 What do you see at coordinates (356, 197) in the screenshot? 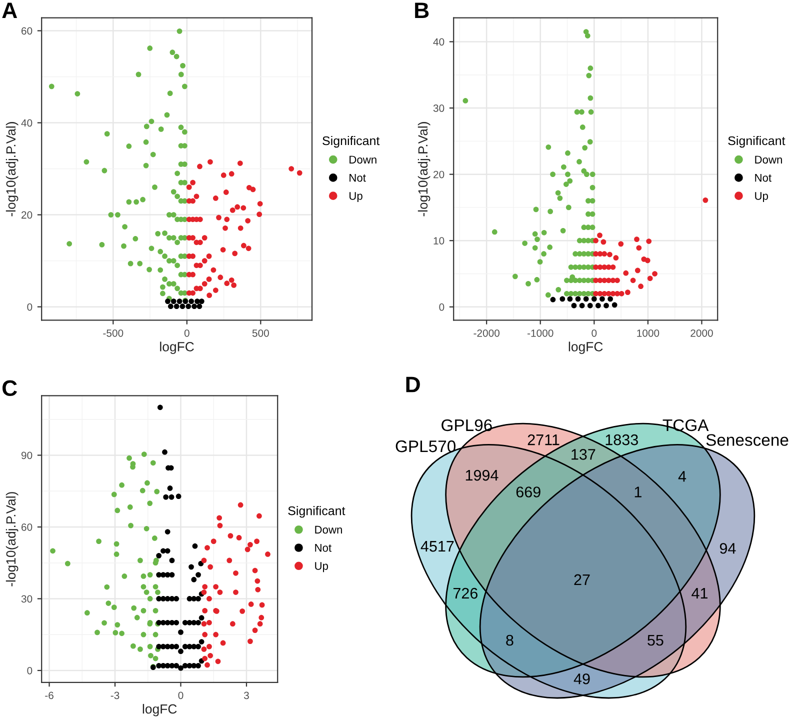
I see `legend-label: Up` at bounding box center [356, 197].